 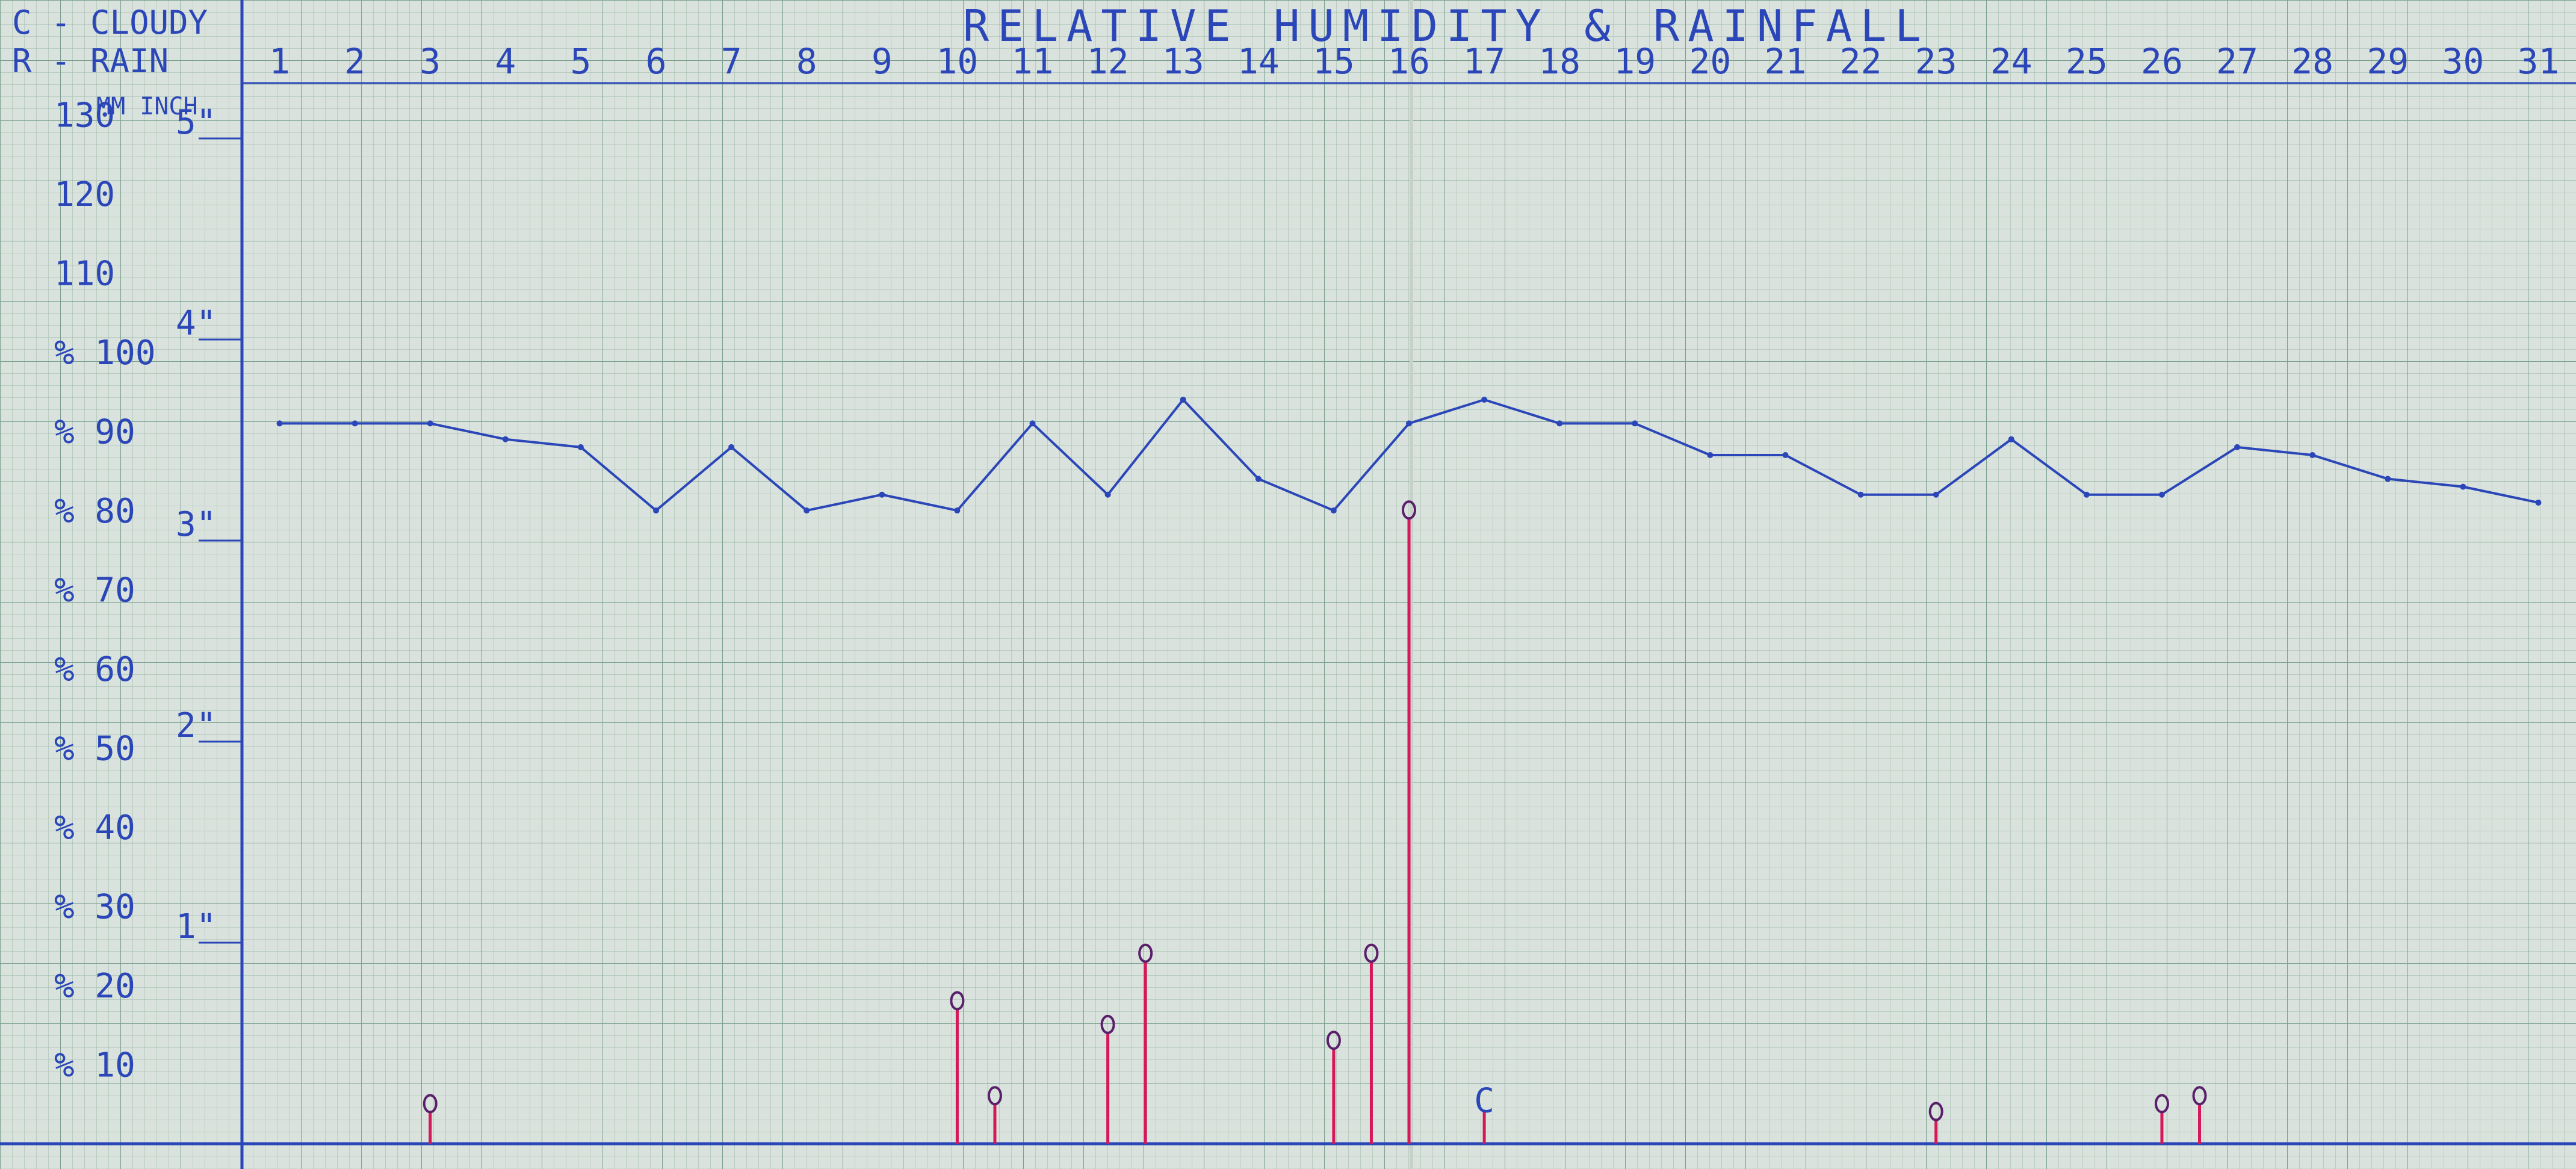 What do you see at coordinates (2011, 61) in the screenshot?
I see `x-tick-label-24: 24` at bounding box center [2011, 61].